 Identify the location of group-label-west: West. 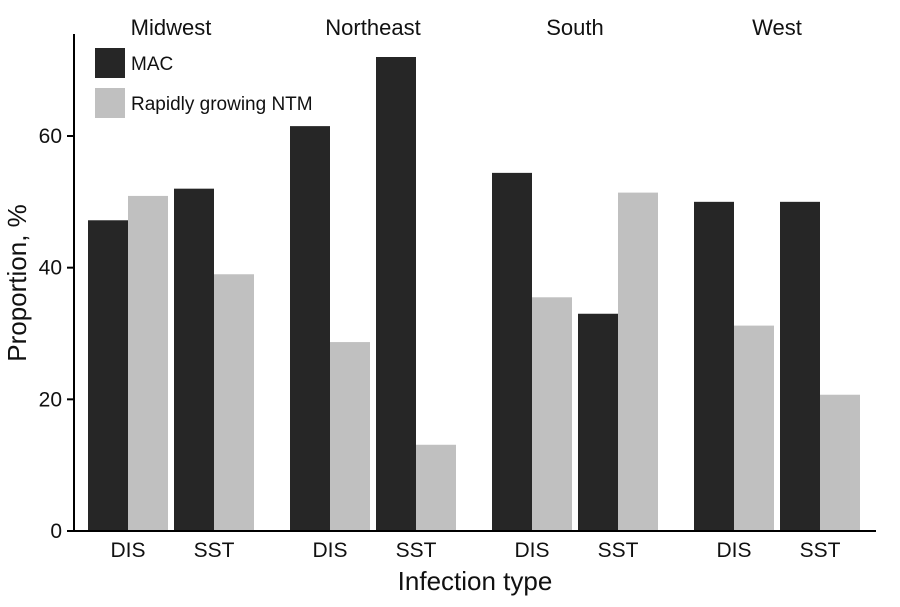
(777, 27).